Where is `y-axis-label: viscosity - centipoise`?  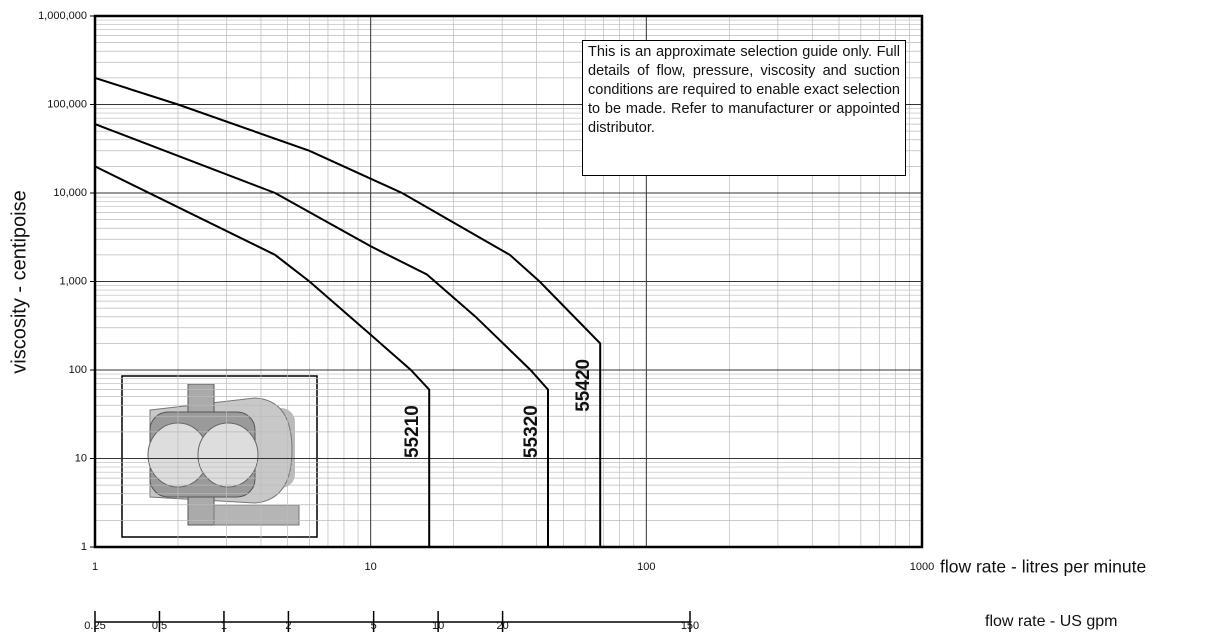 y-axis-label: viscosity - centipoise is located at coordinates (19, 281).